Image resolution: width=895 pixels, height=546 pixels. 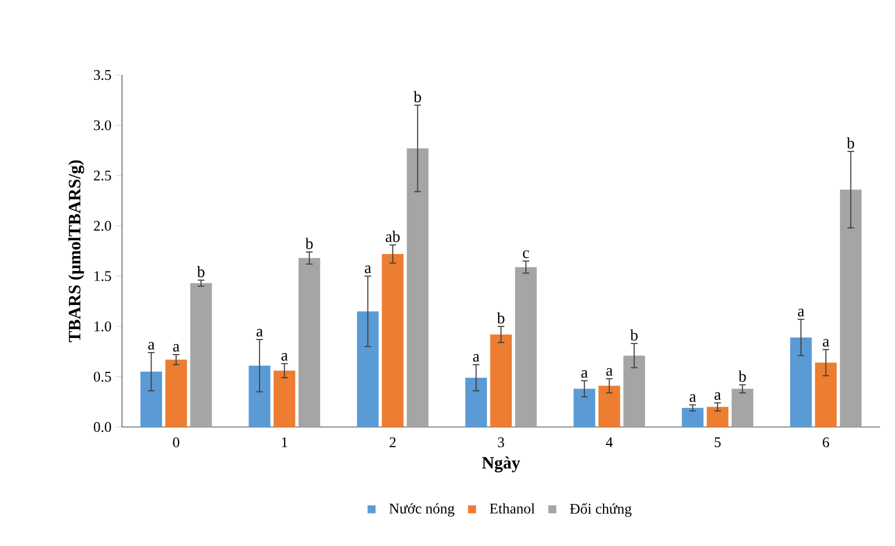 What do you see at coordinates (103, 125) in the screenshot?
I see `y-tick-label: 3.0` at bounding box center [103, 125].